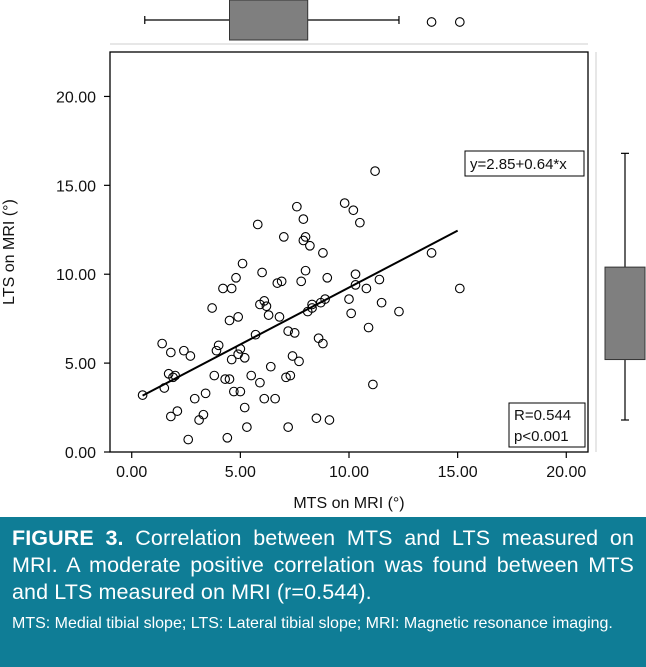  I want to click on x-boxplot, so click(304, 20).